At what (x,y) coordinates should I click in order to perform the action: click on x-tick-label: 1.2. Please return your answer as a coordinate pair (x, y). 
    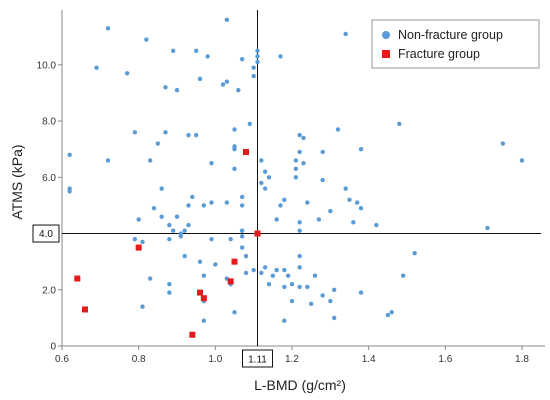
    Looking at the image, I should click on (292, 359).